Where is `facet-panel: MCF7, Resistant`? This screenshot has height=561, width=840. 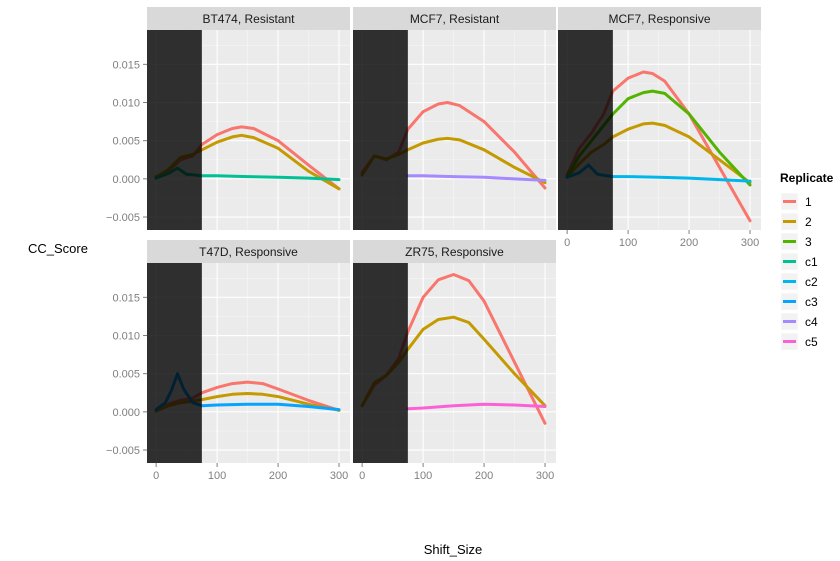
facet-panel: MCF7, Resistant is located at coordinates (454, 118).